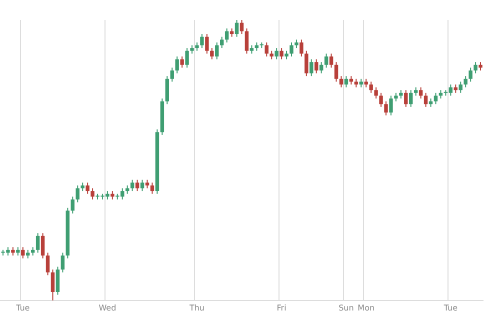 This screenshot has height=320, width=500. What do you see at coordinates (346, 307) in the screenshot?
I see `x-tick-label: Sun` at bounding box center [346, 307].